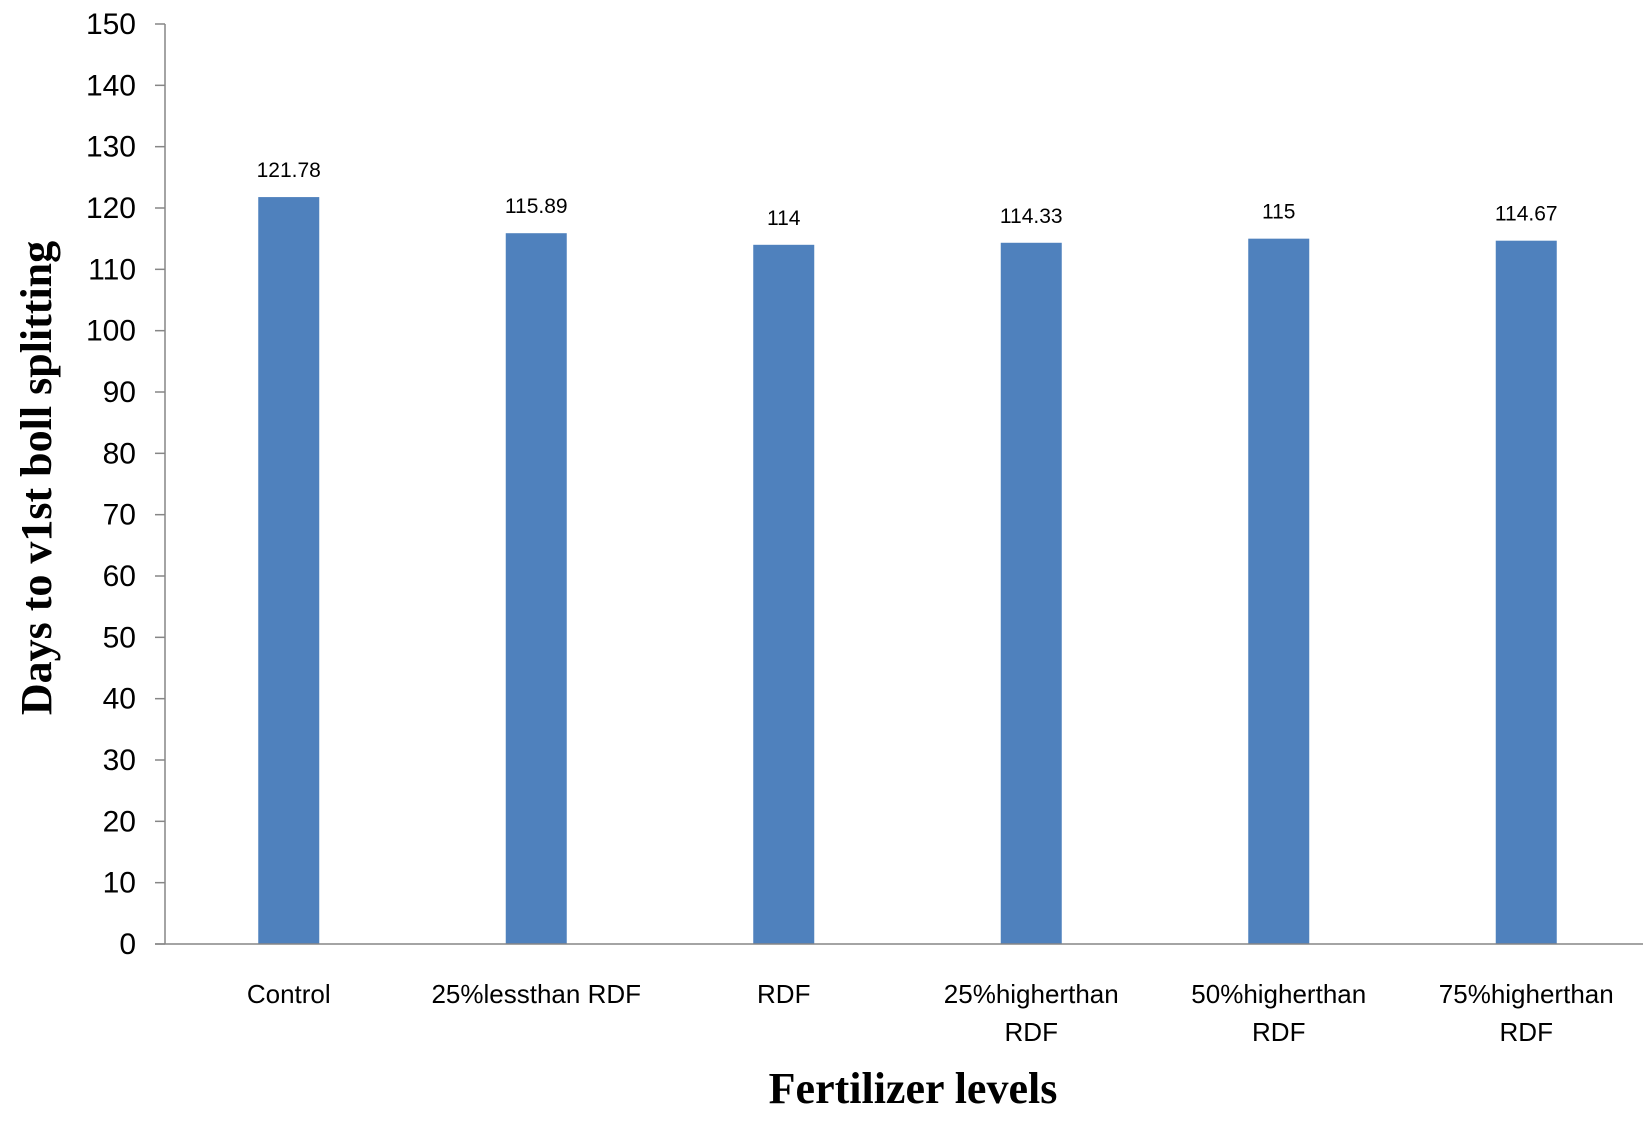 The width and height of the screenshot is (1643, 1121). I want to click on y-tick-label: 0, so click(127, 944).